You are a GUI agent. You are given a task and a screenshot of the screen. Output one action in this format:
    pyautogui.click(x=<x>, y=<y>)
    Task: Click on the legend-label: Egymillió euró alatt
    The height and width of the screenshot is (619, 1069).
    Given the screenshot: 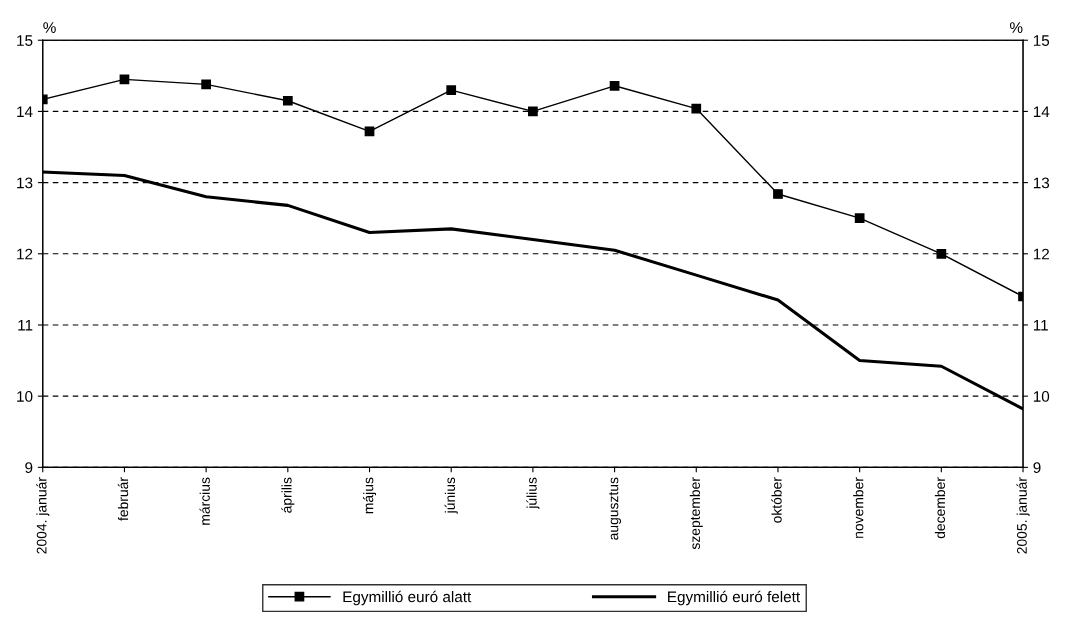 What is the action you would take?
    pyautogui.click(x=407, y=598)
    